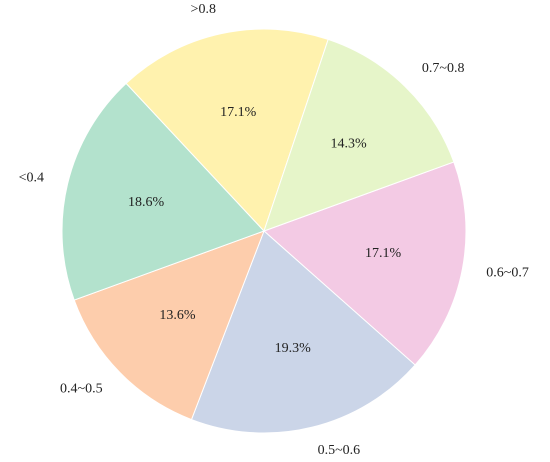 The height and width of the screenshot is (462, 550). I want to click on pie-value-label-0-7-0-8: 14.3%, so click(349, 143).